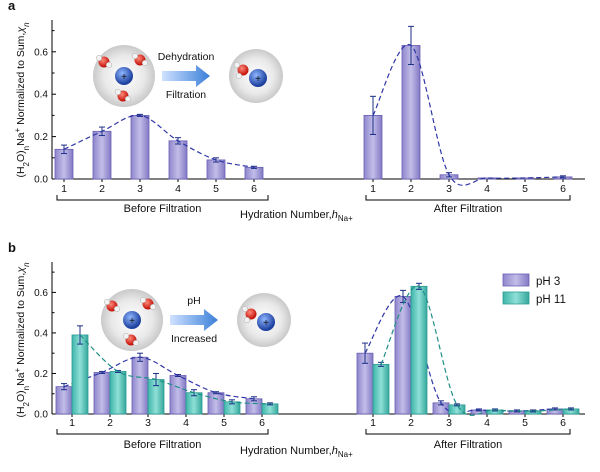 The width and height of the screenshot is (600, 472). Describe the element at coordinates (468, 445) in the screenshot. I see `group-label: After Filtration` at that location.